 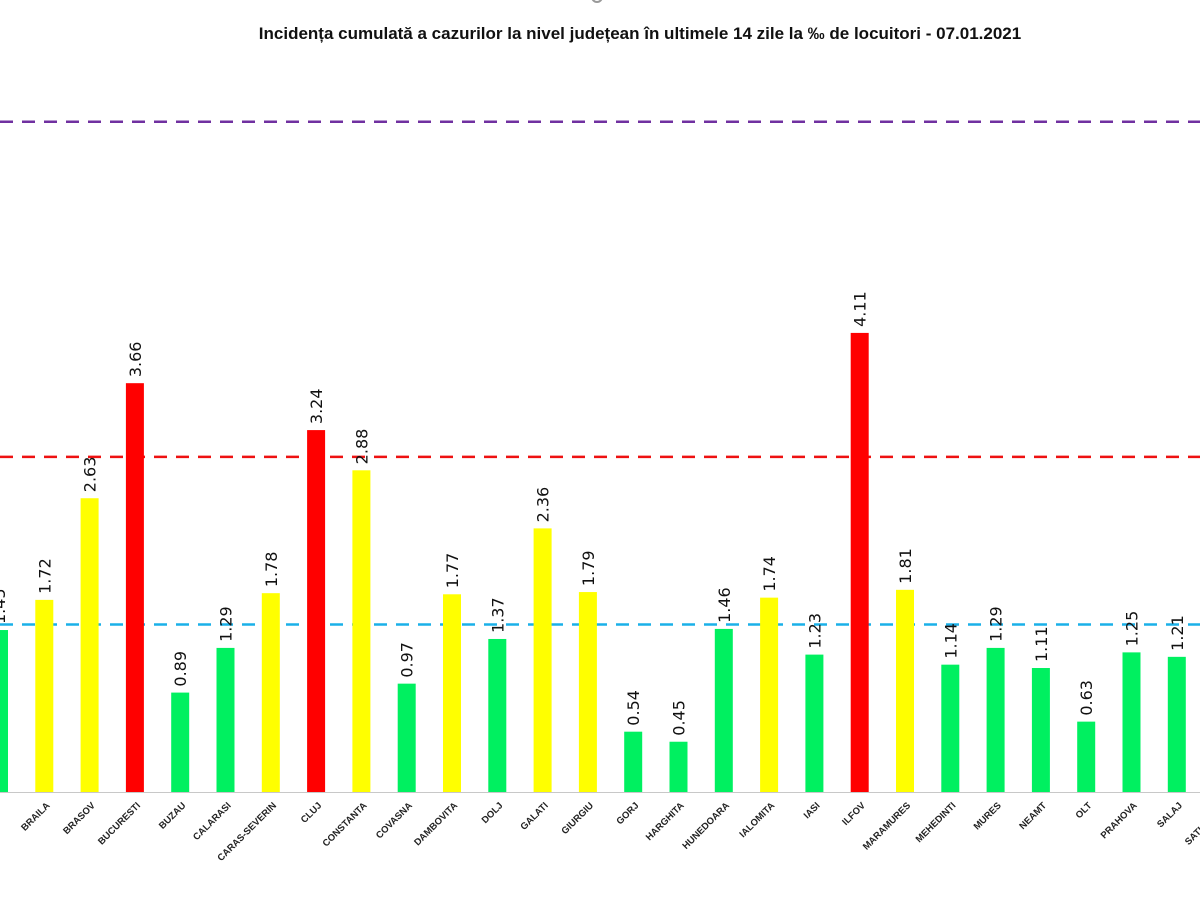 What do you see at coordinates (950, 728) in the screenshot?
I see `bar-mehedinti` at bounding box center [950, 728].